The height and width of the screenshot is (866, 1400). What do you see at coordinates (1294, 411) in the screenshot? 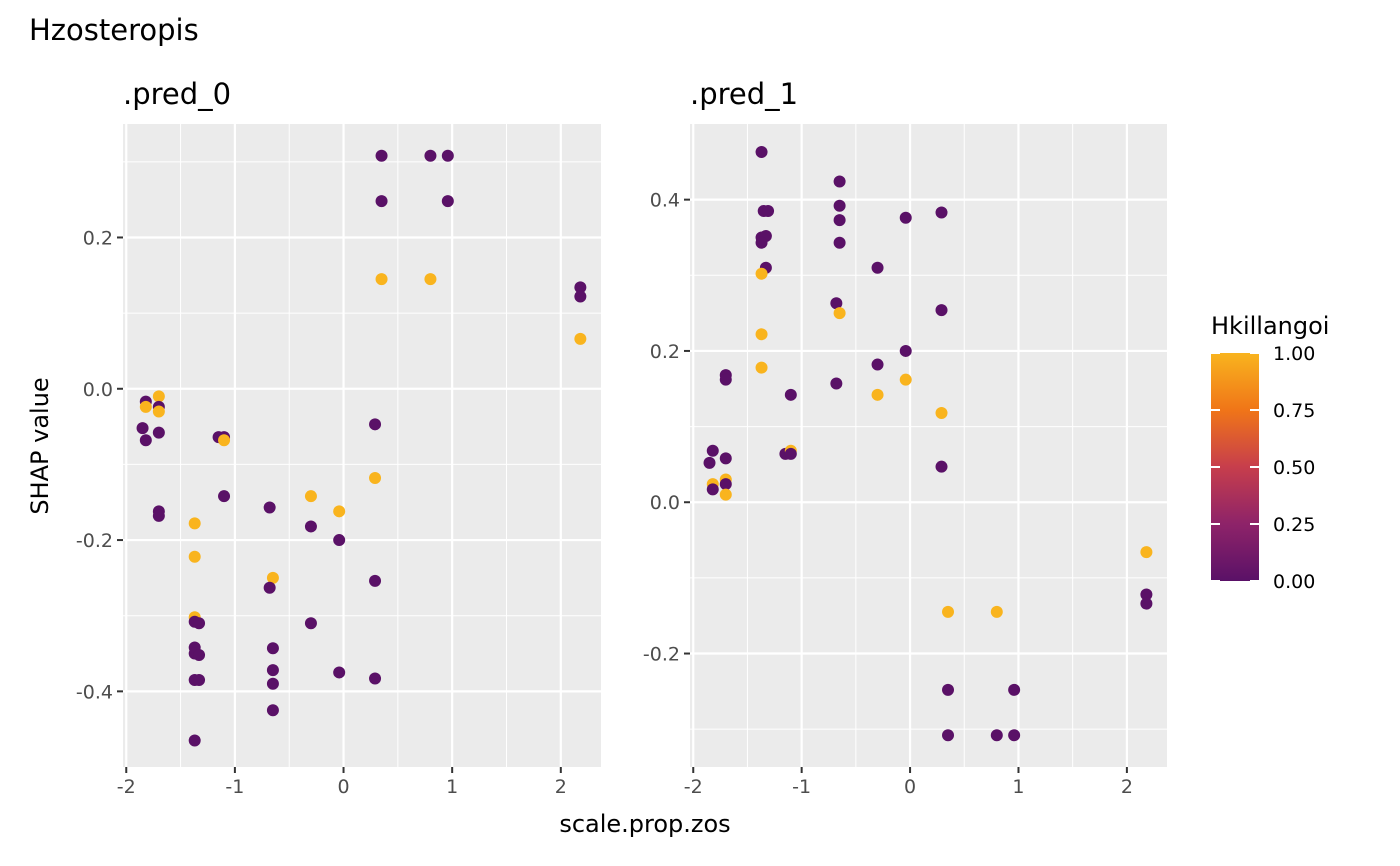
I see `legend-tick-label: 0.75` at bounding box center [1294, 411].